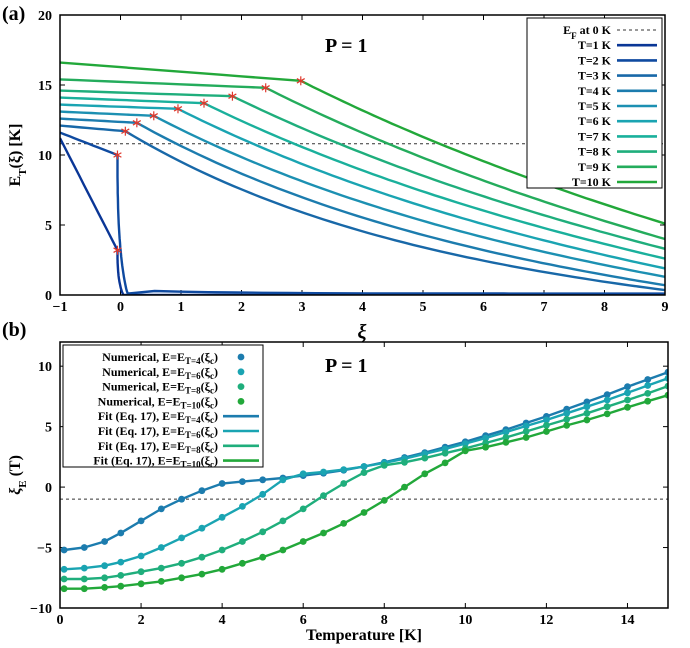 The height and width of the screenshot is (648, 690). Describe the element at coordinates (595, 152) in the screenshot. I see `legend-label-T-8-K: T=8 K` at that location.